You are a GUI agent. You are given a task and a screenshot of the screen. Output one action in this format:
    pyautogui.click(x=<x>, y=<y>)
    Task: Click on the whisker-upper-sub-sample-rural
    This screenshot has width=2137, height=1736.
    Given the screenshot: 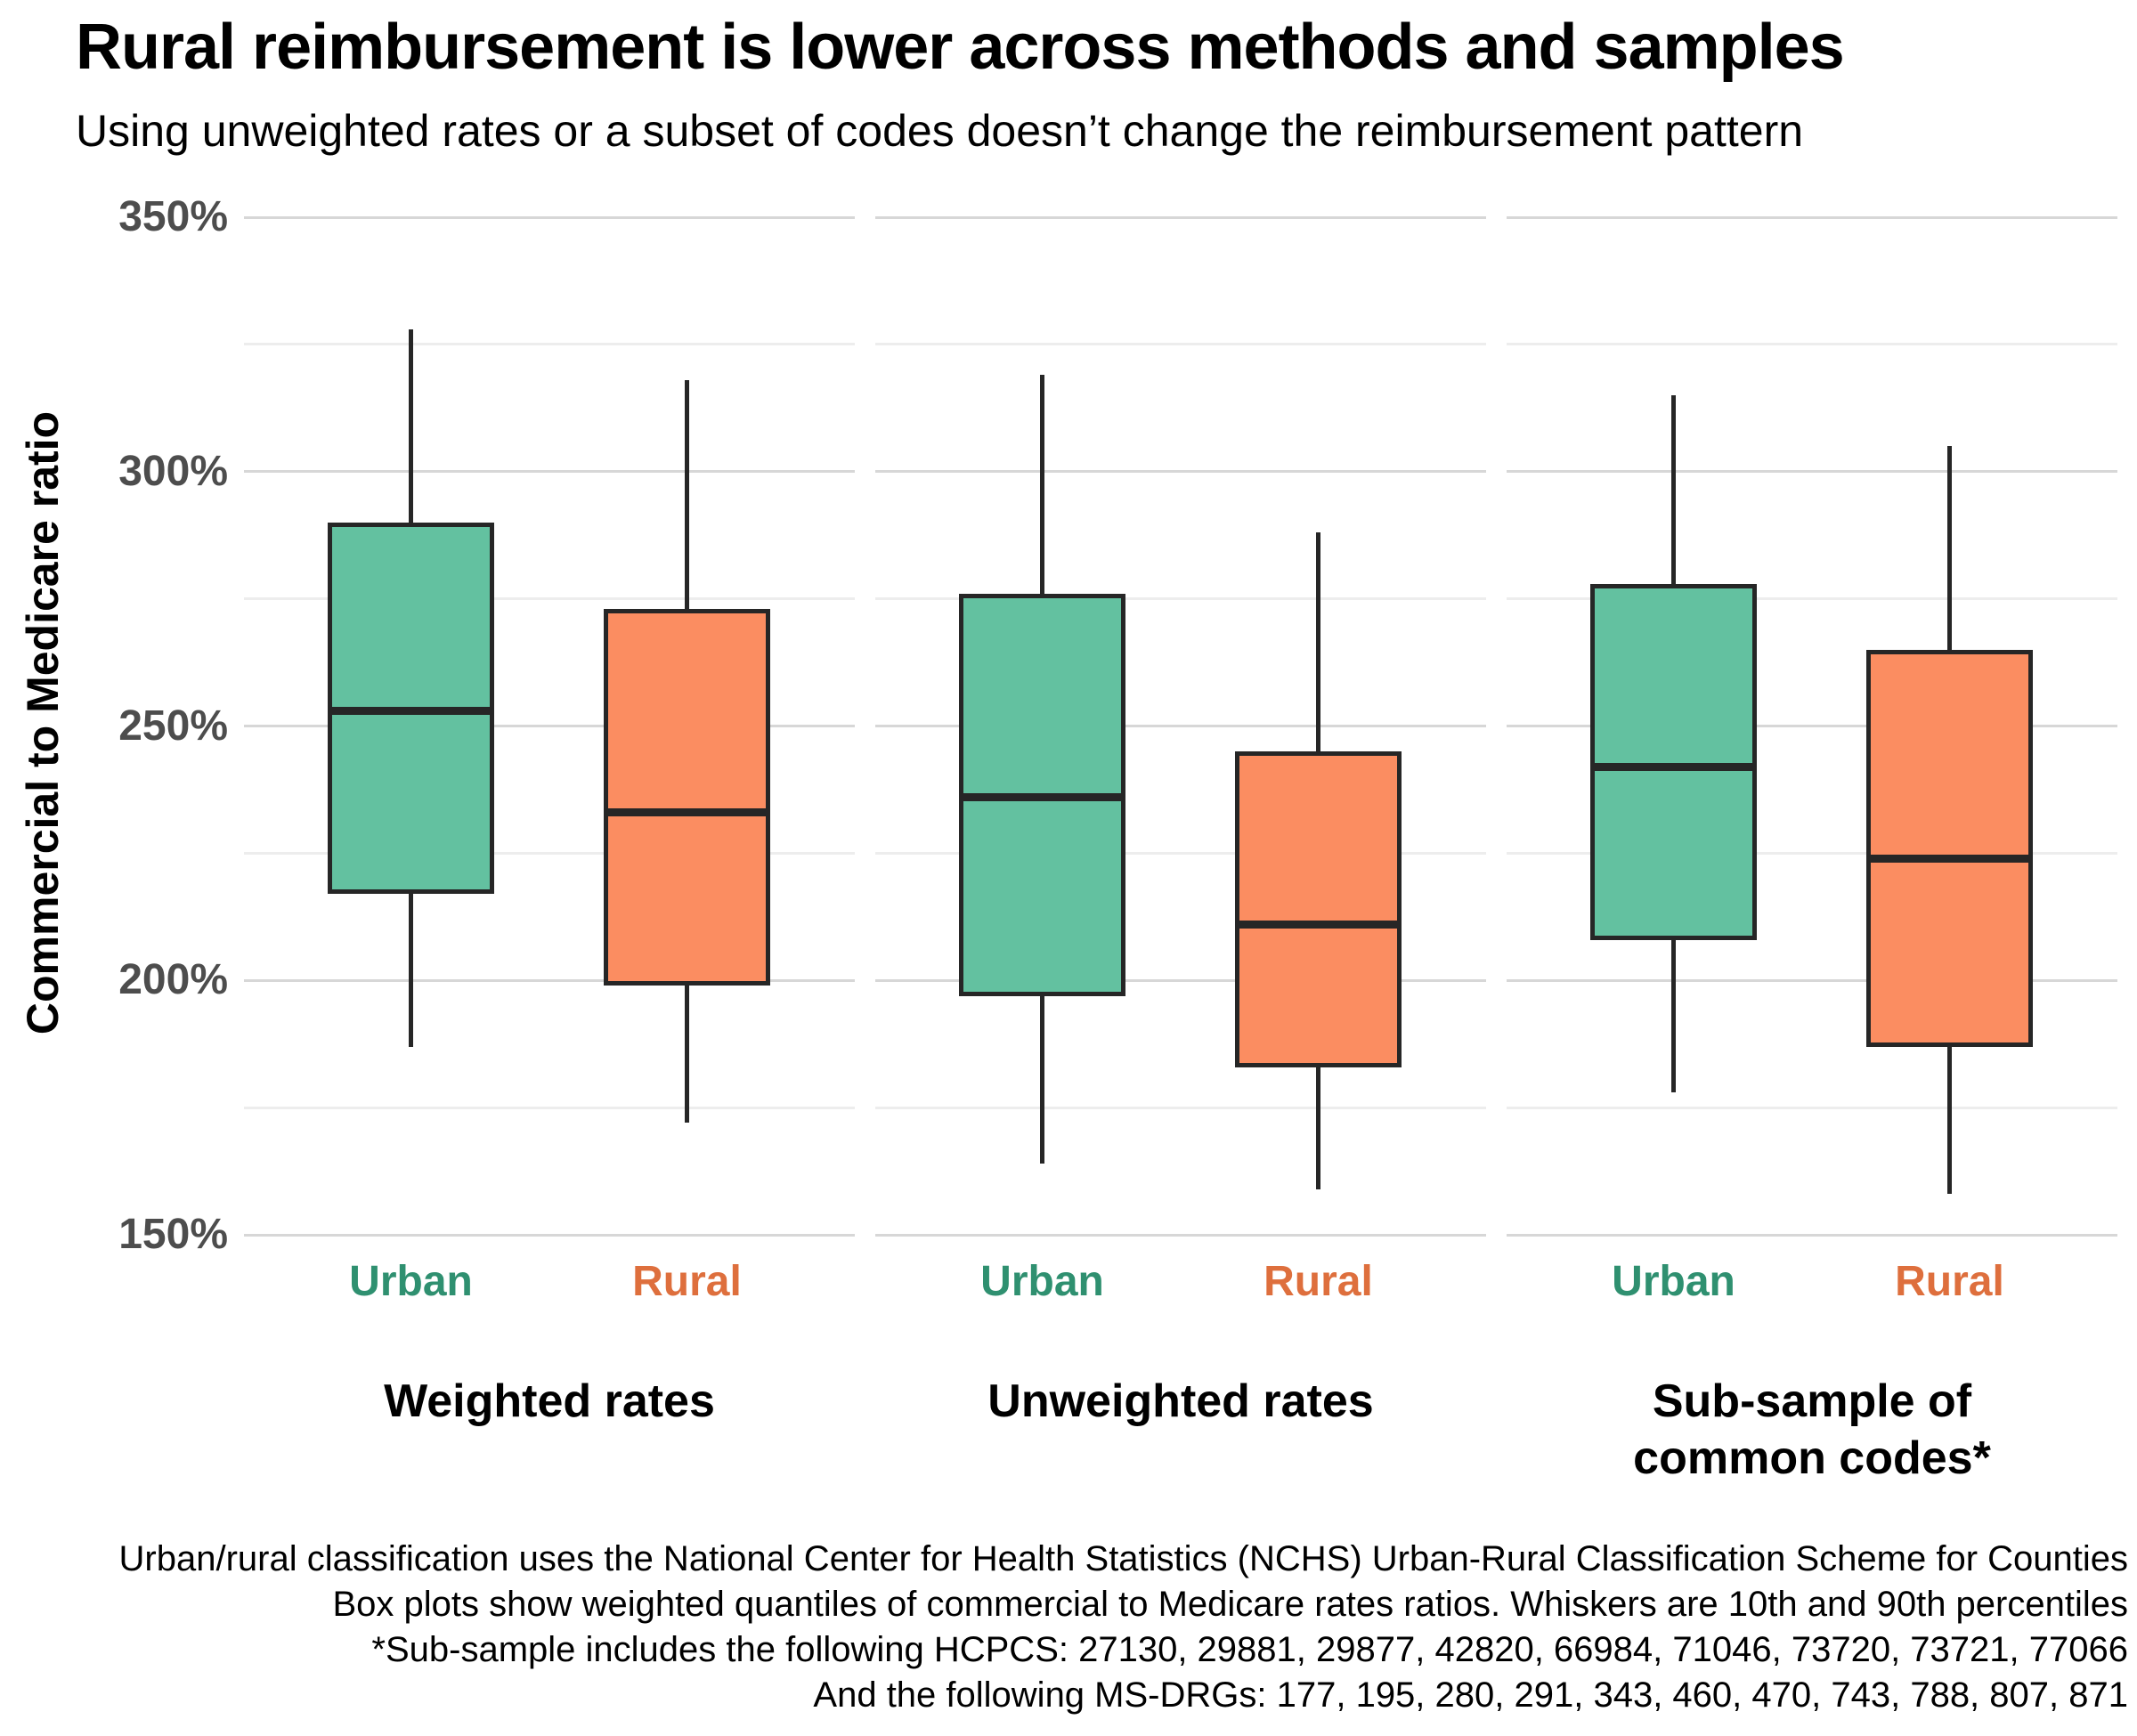 What is the action you would take?
    pyautogui.click(x=1949, y=548)
    